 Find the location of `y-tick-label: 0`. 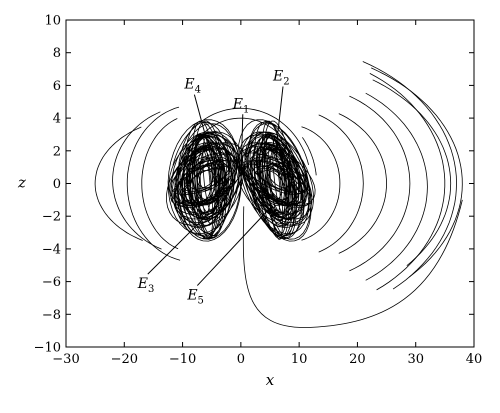

y-tick-label: 0 is located at coordinates (57, 184).